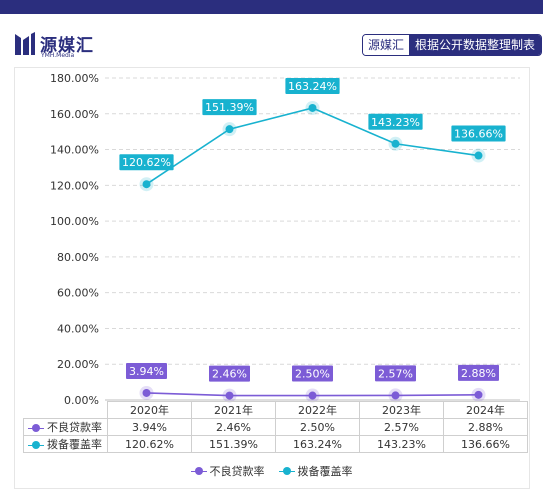 The image size is (543, 500). What do you see at coordinates (36, 445) in the screenshot?
I see `coverage-marker-icon` at bounding box center [36, 445].